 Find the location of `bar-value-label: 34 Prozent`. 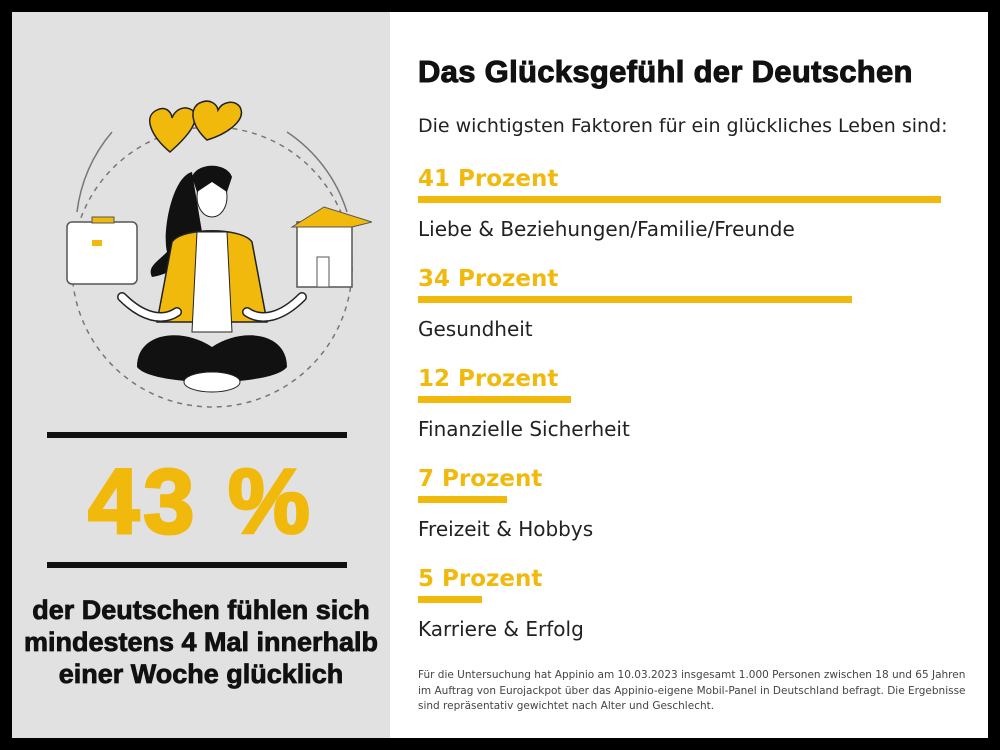

bar-value-label: 34 Prozent is located at coordinates (488, 279).